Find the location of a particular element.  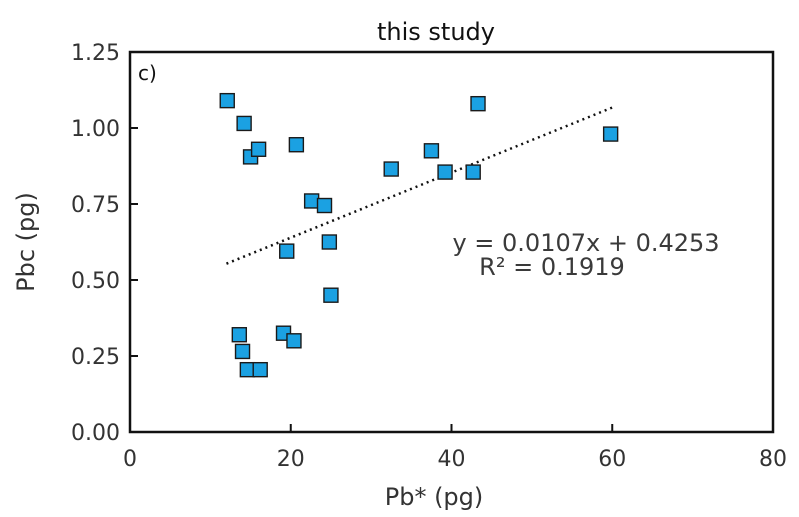

y-axis: 0.00 0.25 0.50 0.75 1.00 1.25 is located at coordinates (104, 243).